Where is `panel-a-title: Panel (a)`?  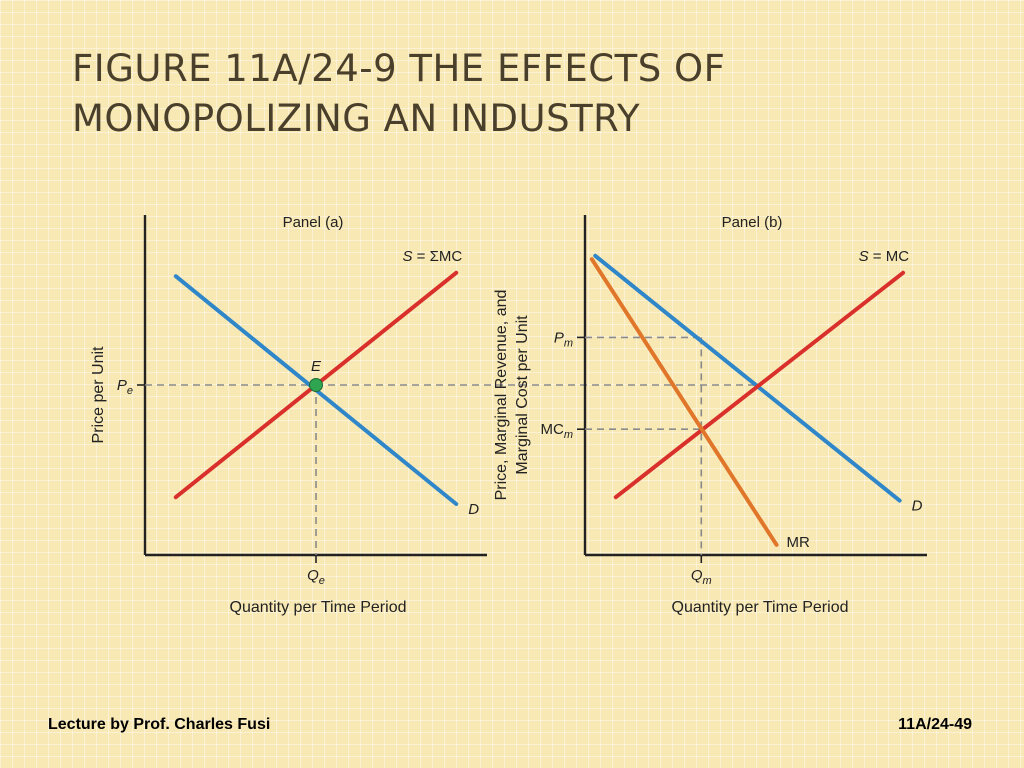
panel-a-title: Panel (a) is located at coordinates (313, 222).